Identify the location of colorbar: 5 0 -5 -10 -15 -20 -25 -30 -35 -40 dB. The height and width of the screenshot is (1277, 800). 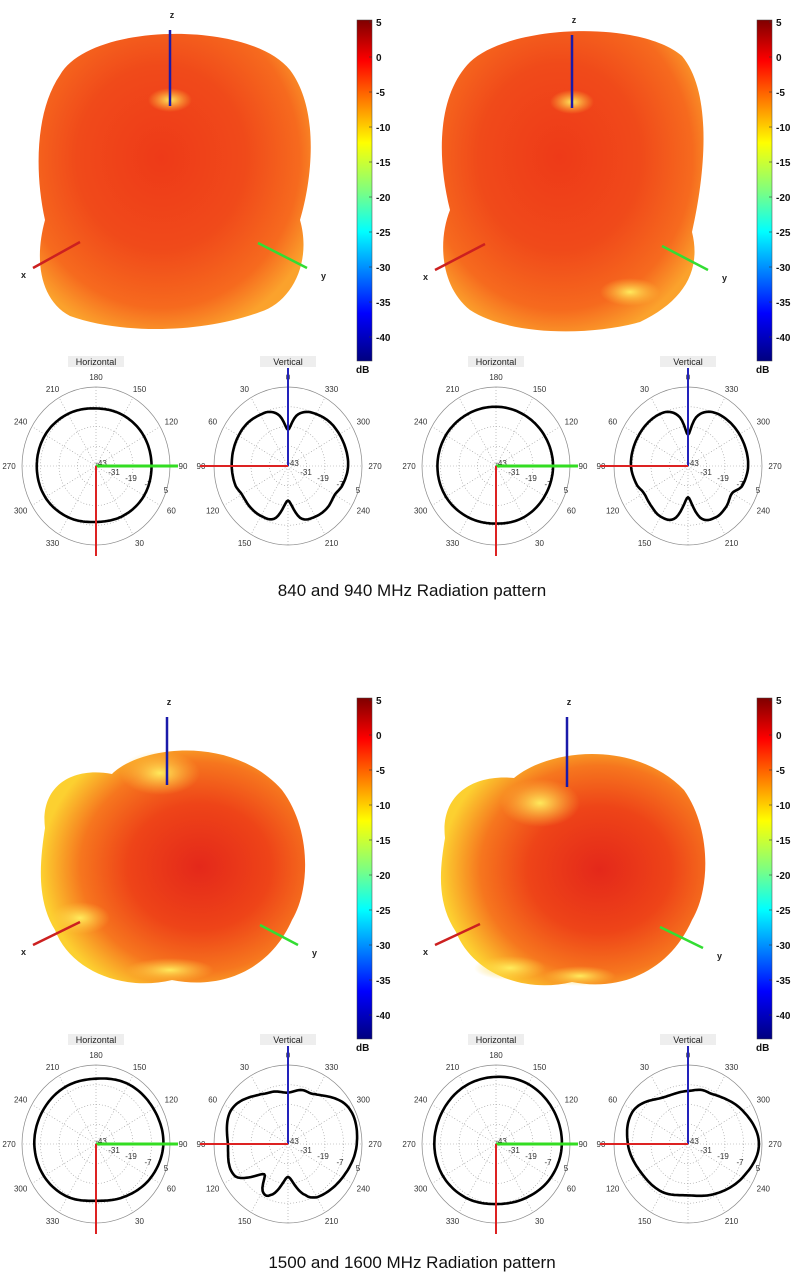
(373, 197).